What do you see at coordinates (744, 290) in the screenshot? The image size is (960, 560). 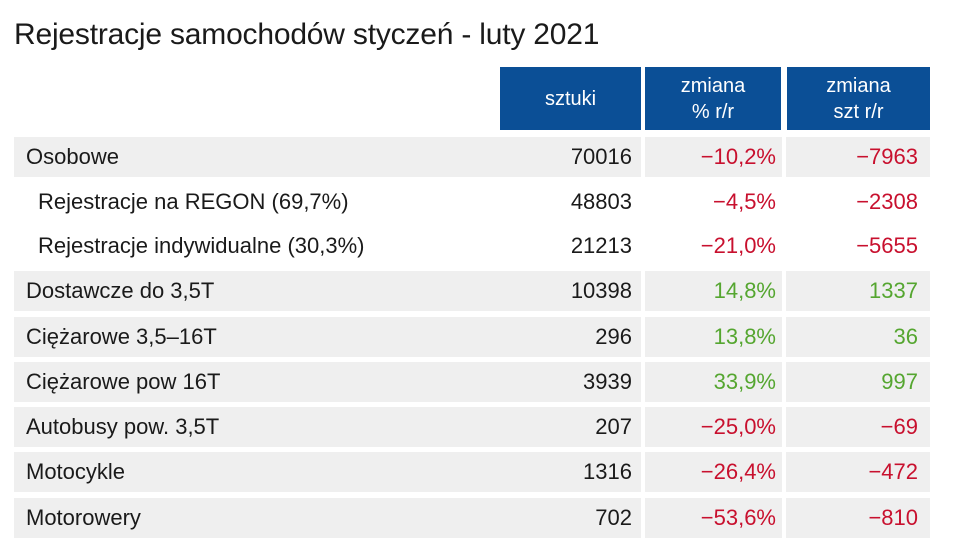 I see `cell-zmiana-procent: 14,8%` at bounding box center [744, 290].